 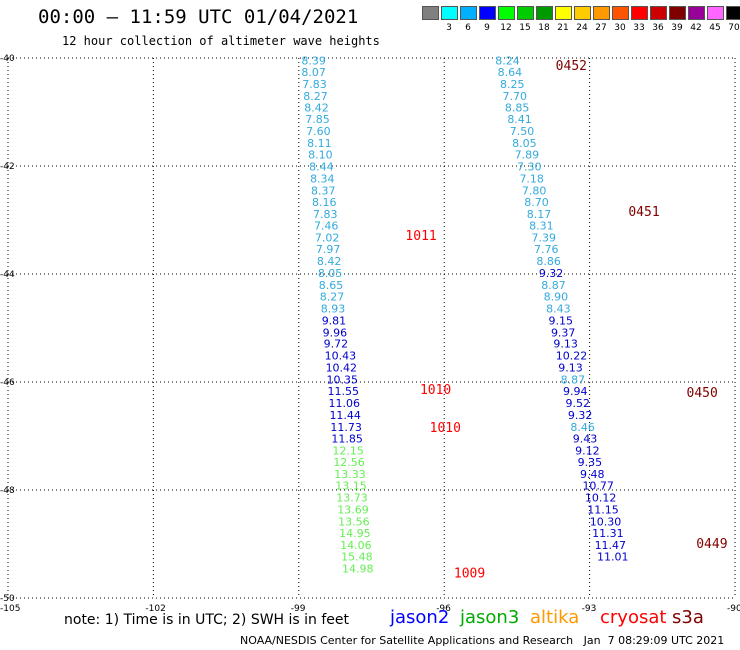 What do you see at coordinates (529, 167) in the screenshot?
I see `swh-value: 7.30` at bounding box center [529, 167].